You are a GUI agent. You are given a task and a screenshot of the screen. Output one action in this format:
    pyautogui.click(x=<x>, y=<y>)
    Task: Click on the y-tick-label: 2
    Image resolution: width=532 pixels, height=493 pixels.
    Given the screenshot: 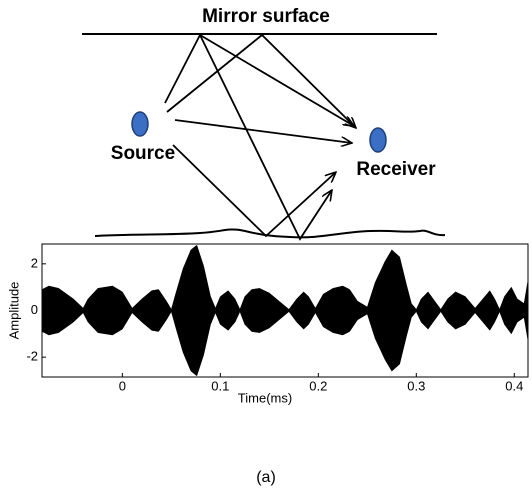 What is the action you would take?
    pyautogui.click(x=34, y=262)
    